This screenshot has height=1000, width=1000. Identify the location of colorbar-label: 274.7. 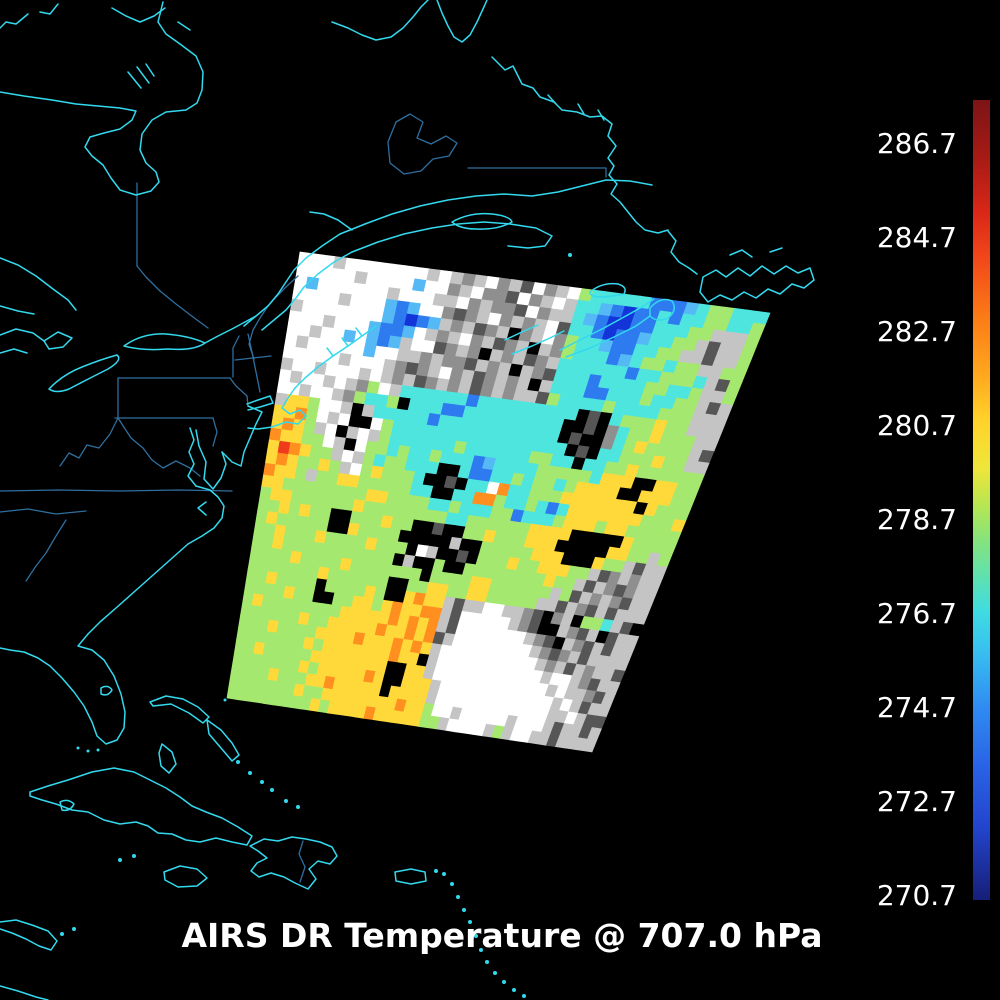
(917, 707).